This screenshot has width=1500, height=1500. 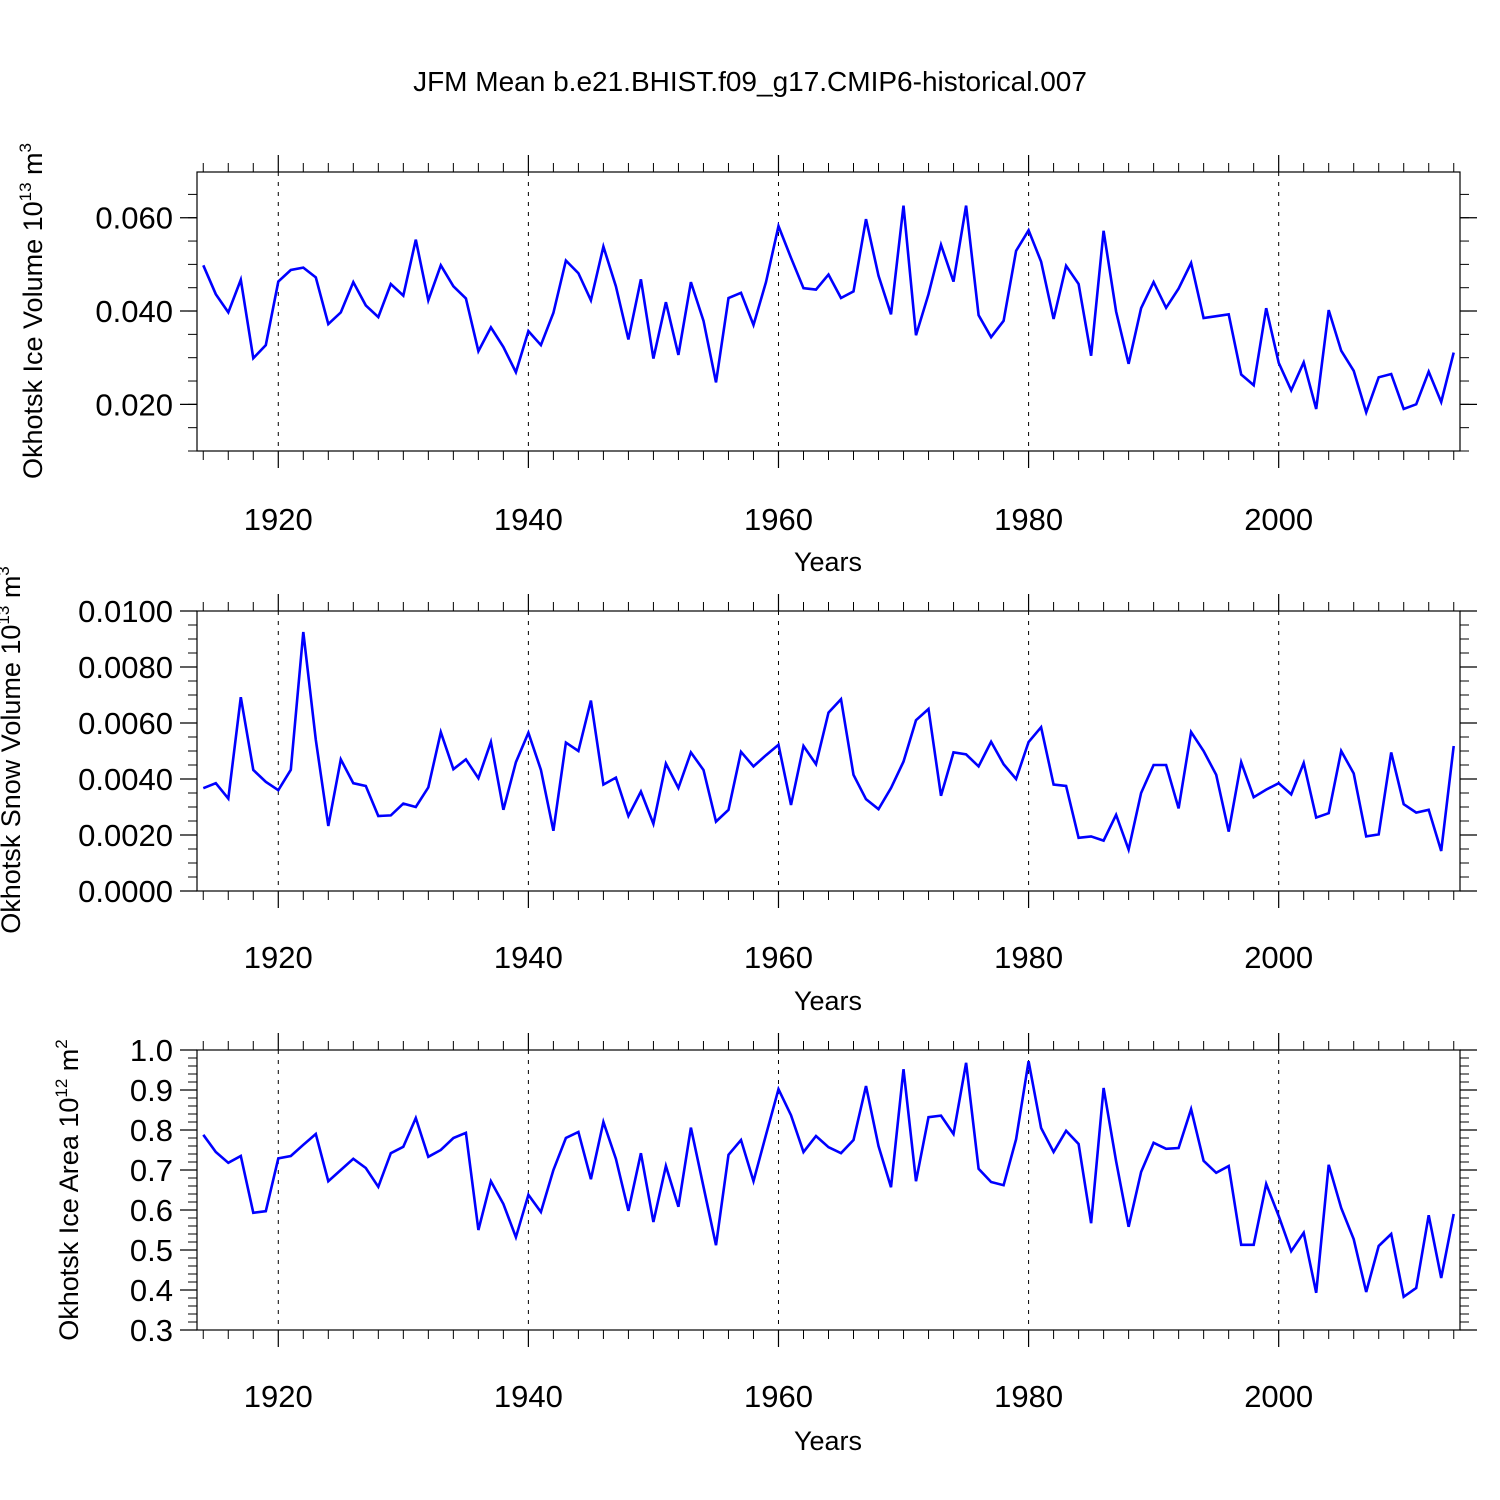 What do you see at coordinates (151, 1250) in the screenshot?
I see `y-tick-label: 0.5` at bounding box center [151, 1250].